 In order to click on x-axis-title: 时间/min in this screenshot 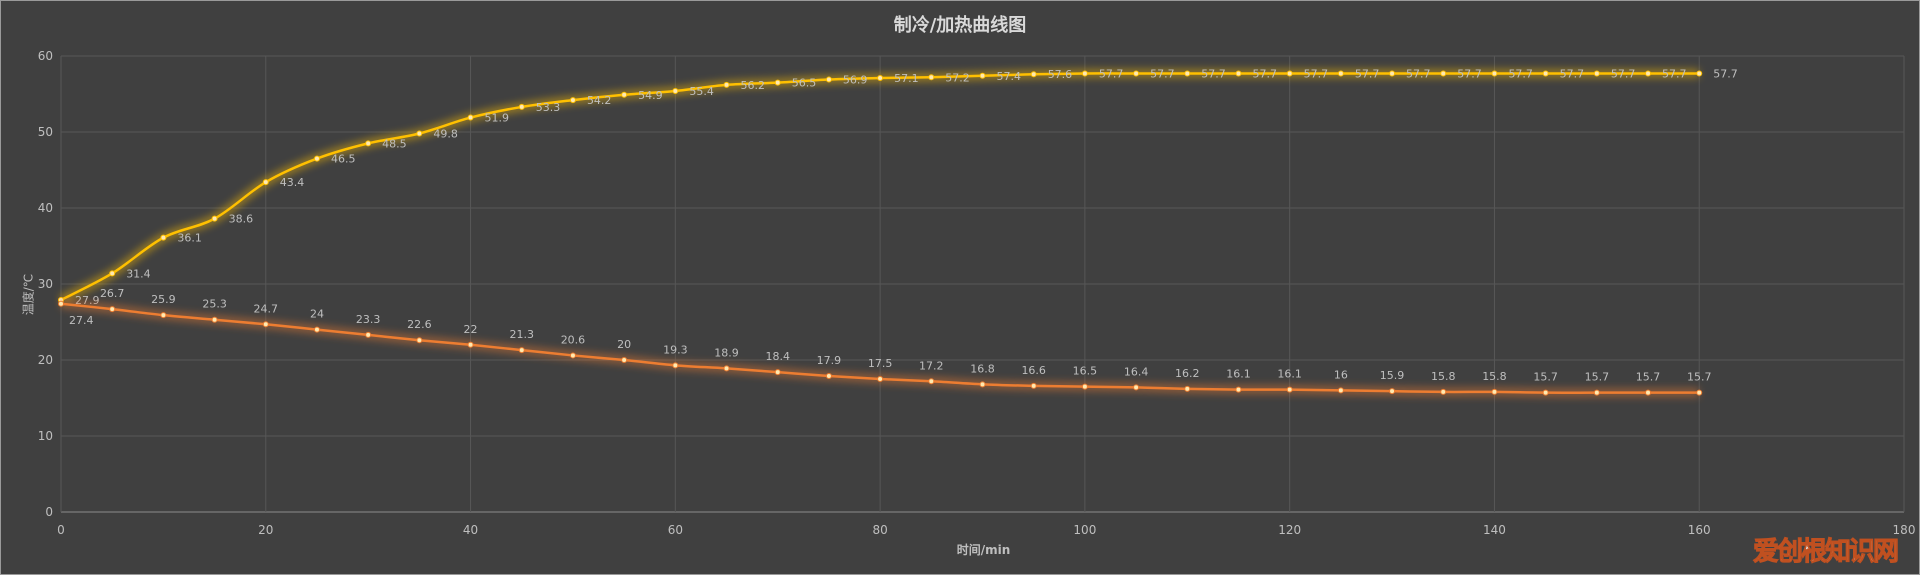, I will do `click(983, 550)`.